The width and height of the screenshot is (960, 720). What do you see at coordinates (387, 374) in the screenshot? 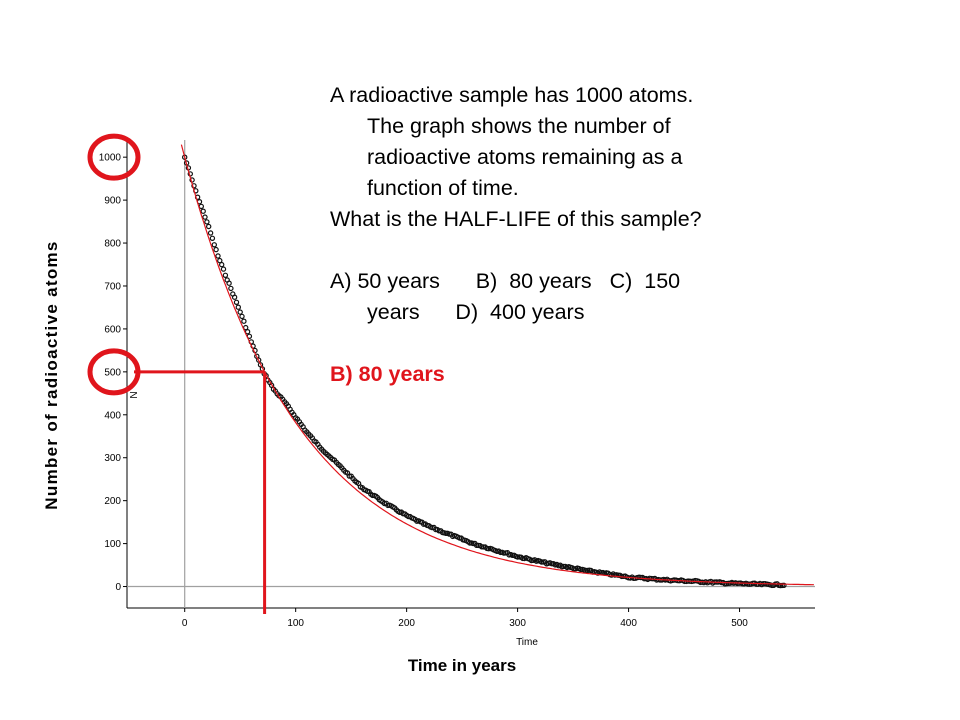
I see `answer-text: B) 80 years` at bounding box center [387, 374].